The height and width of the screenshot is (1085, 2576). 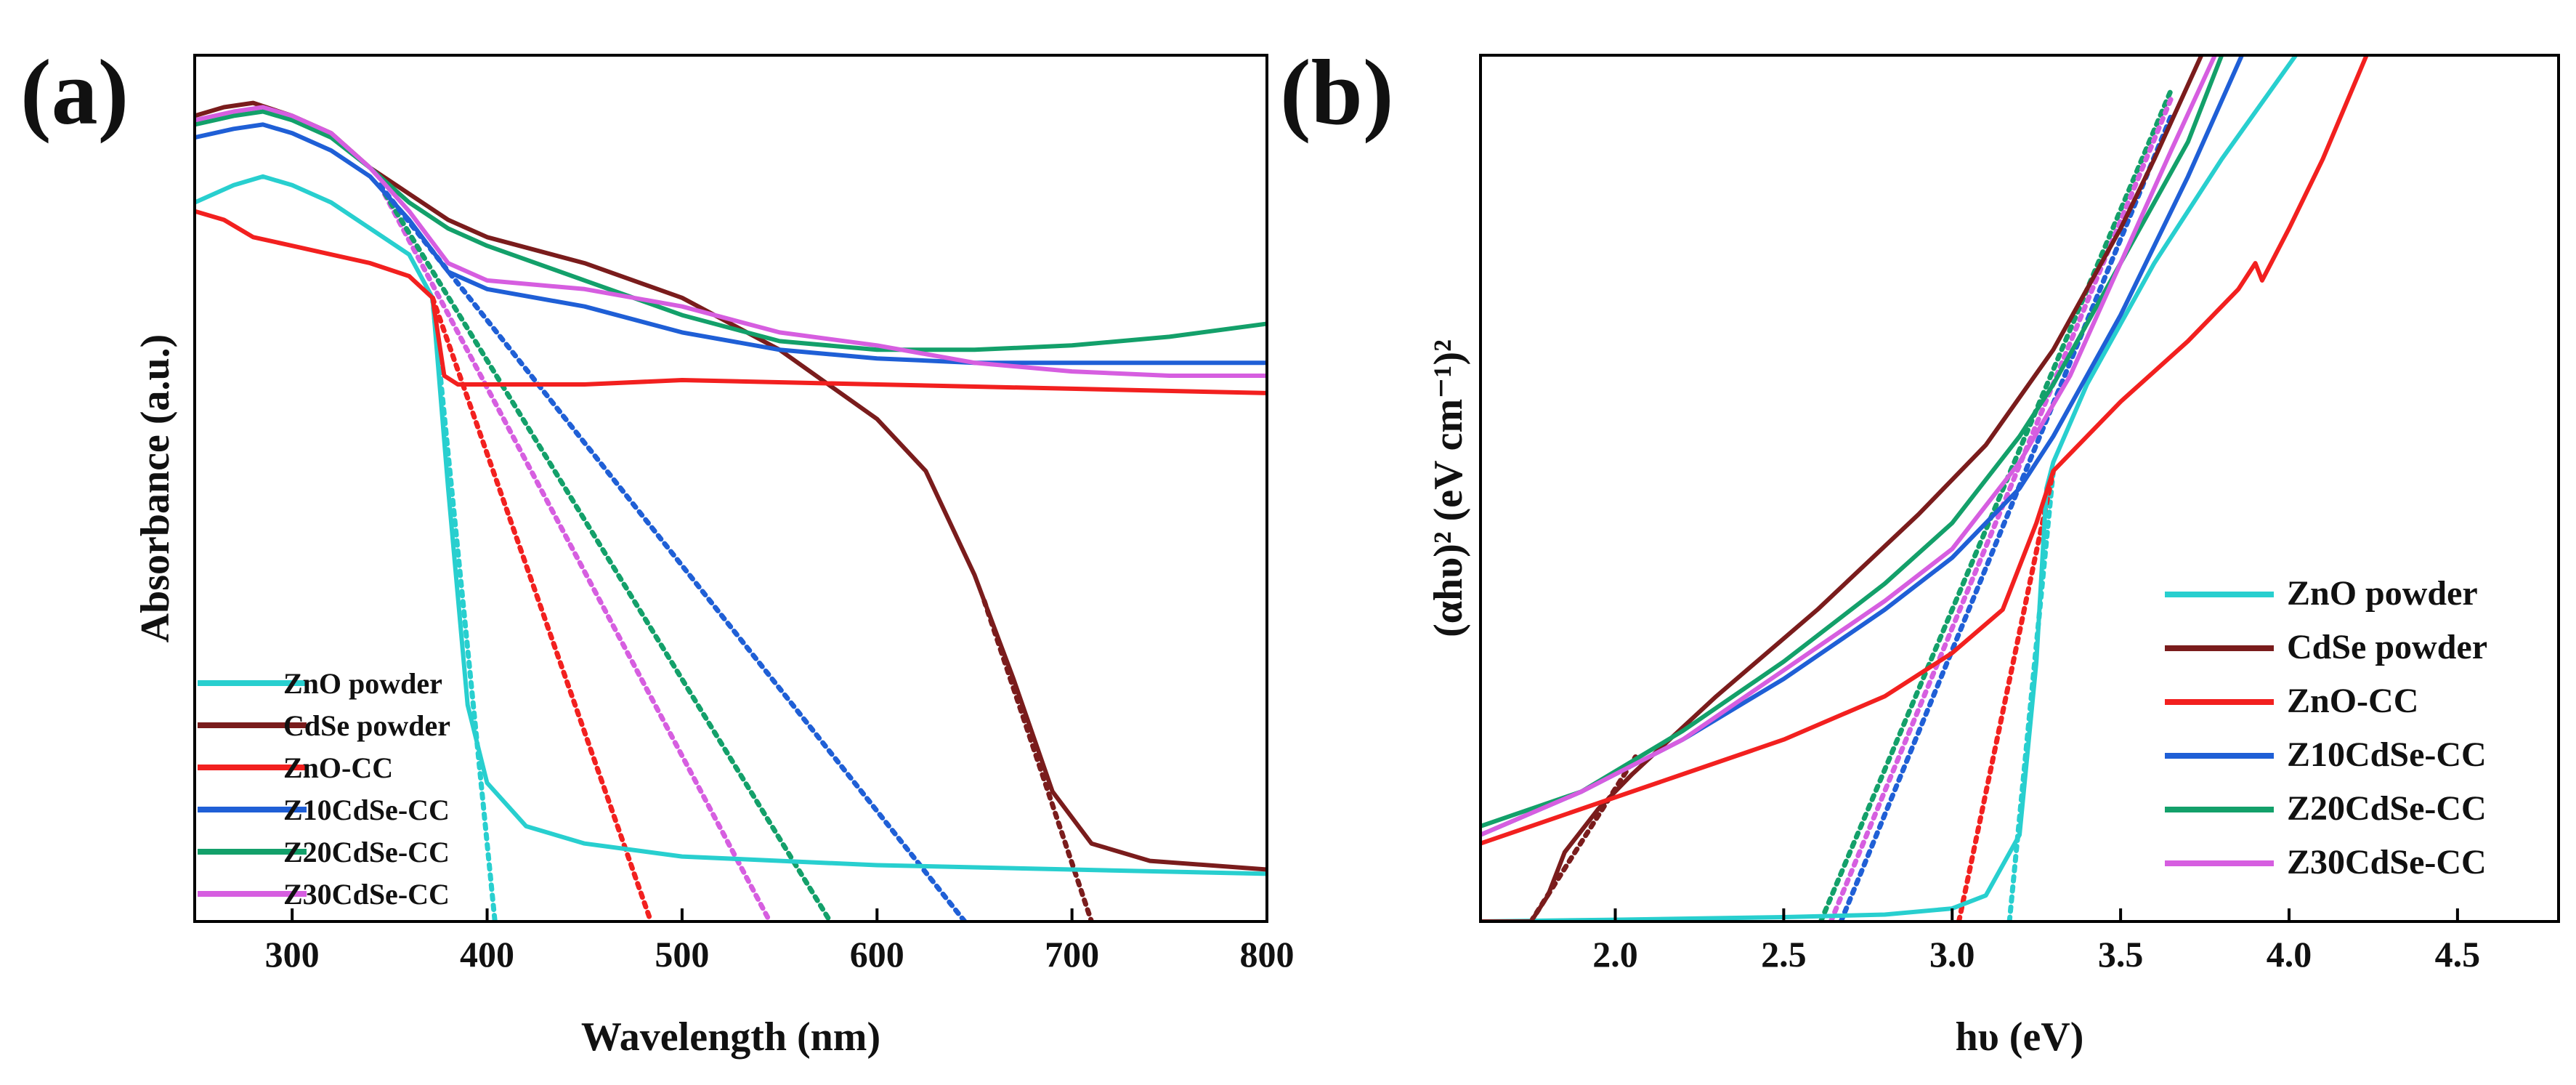 I want to click on panel-b-legend-label: ZnO-CC, so click(x=2352, y=701).